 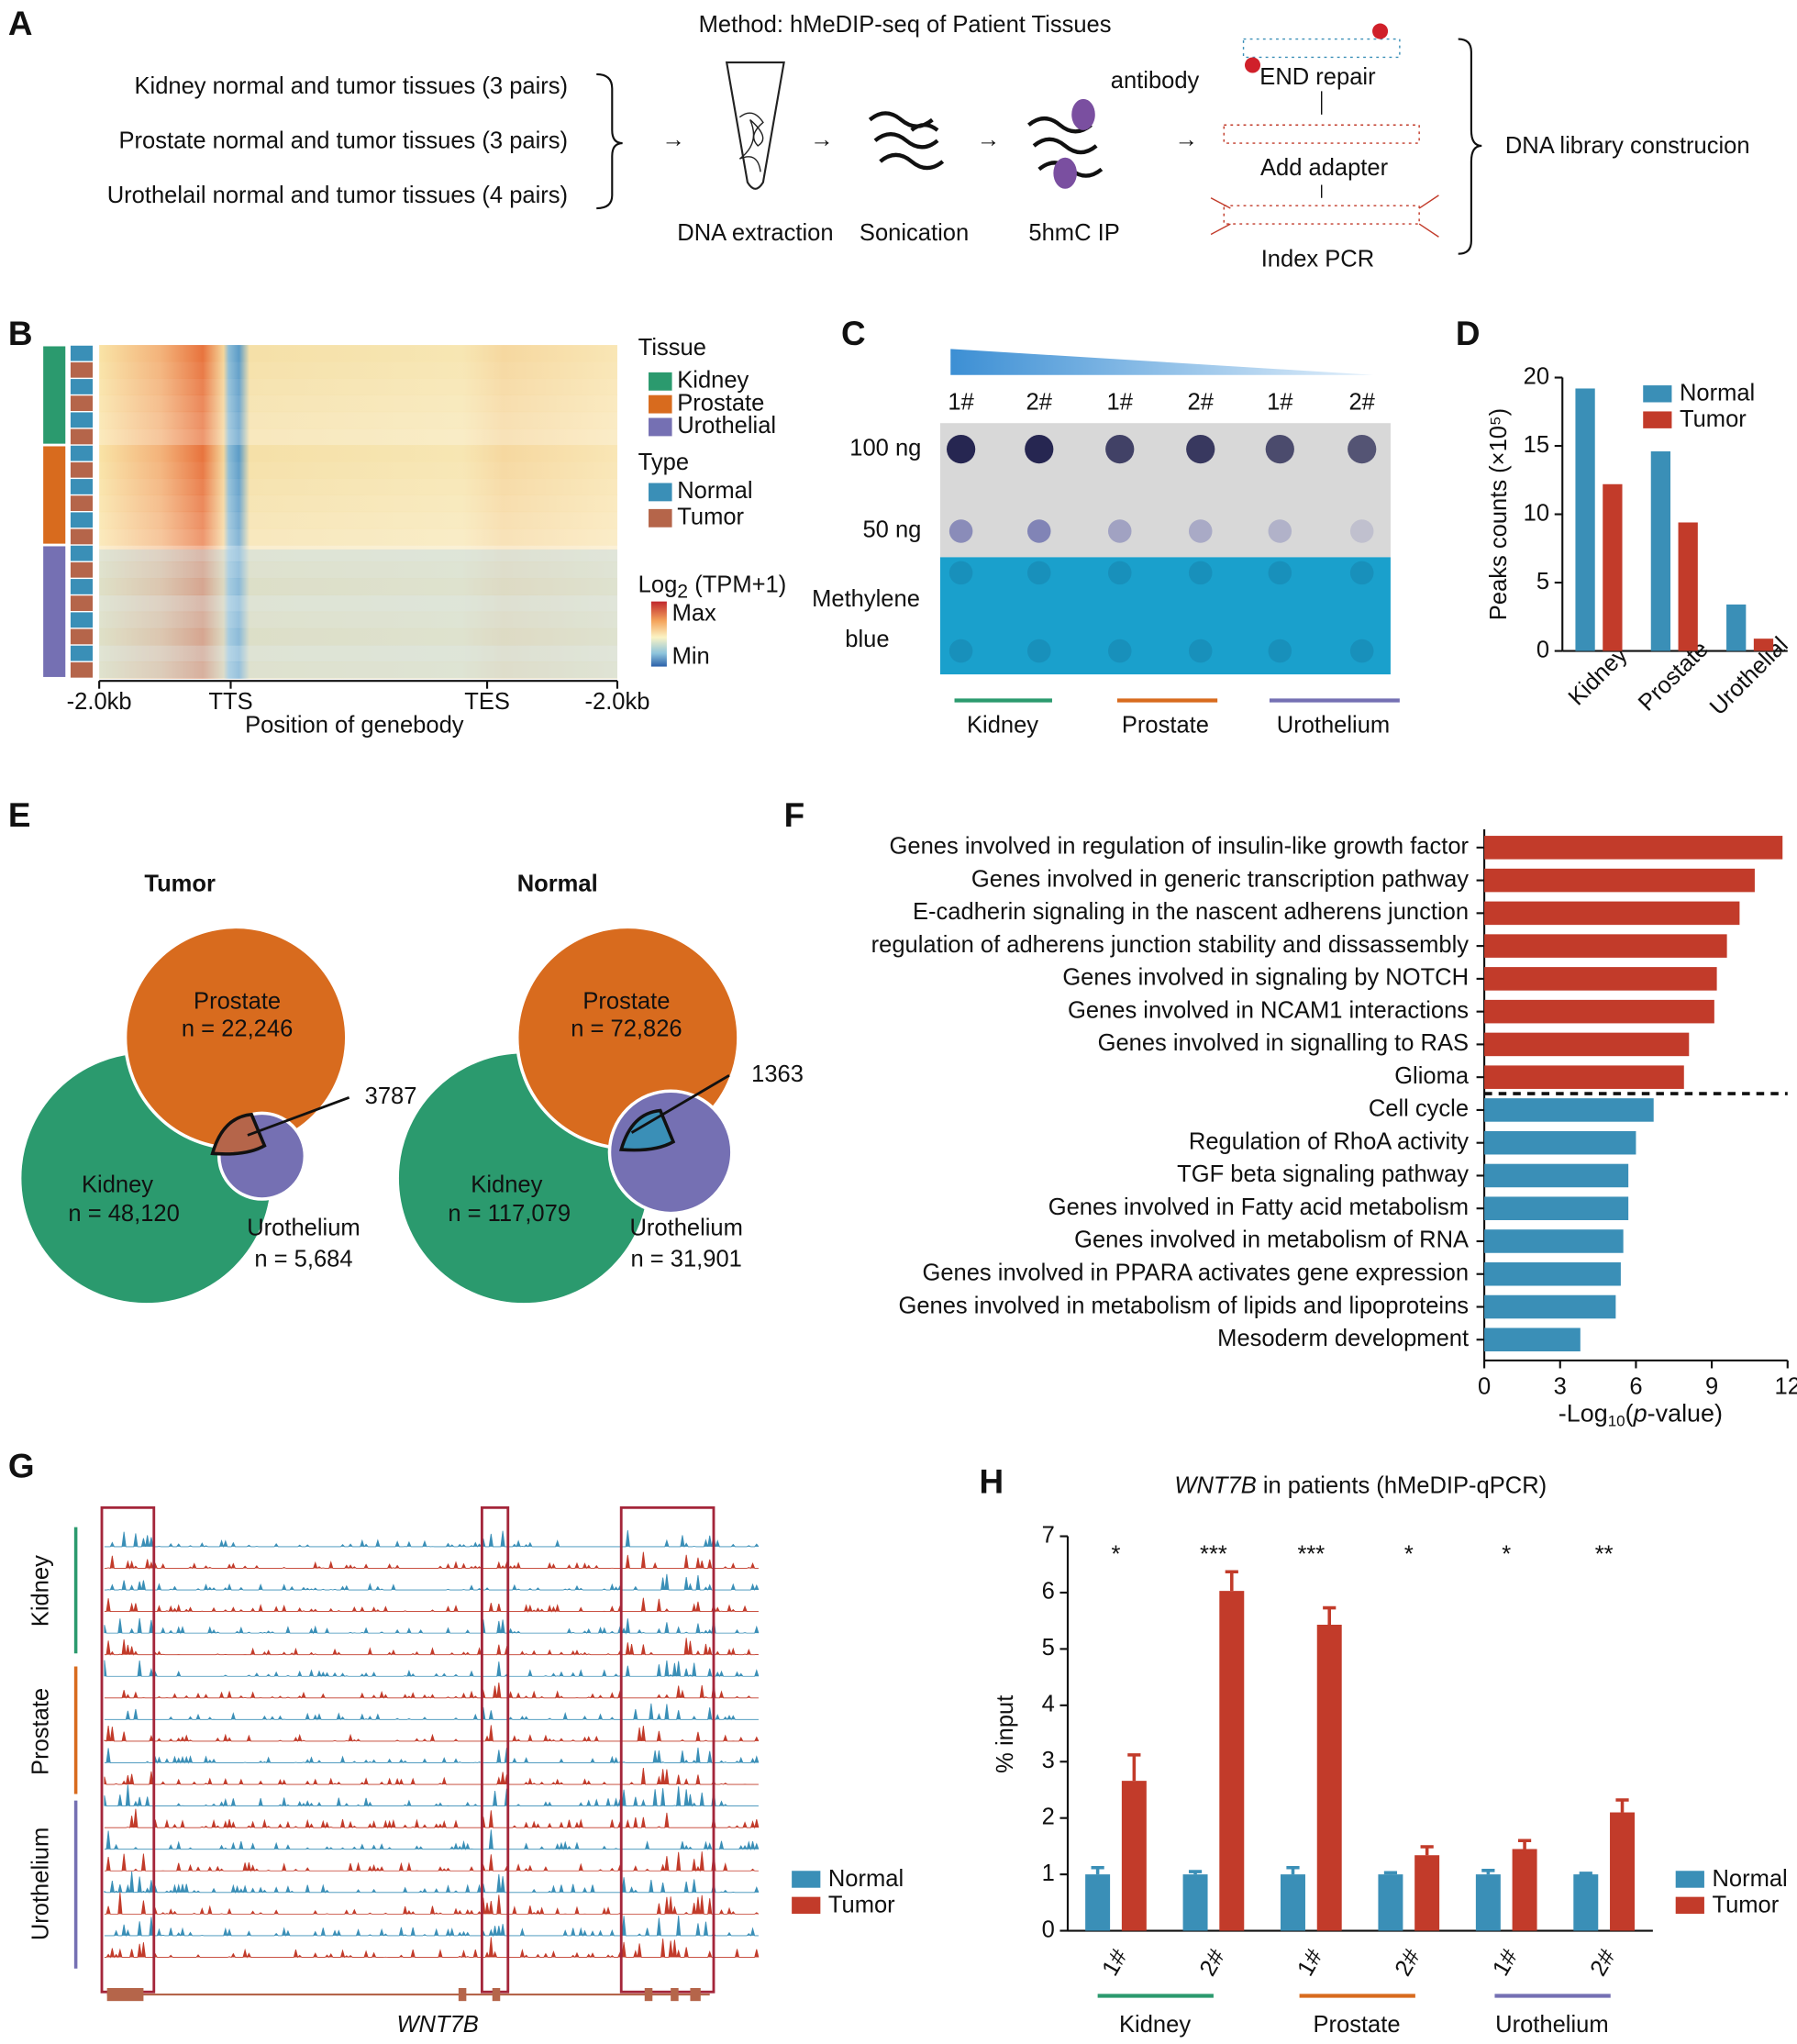 I want to click on chart-title: WNT7B in patients (hMeDIP-qPCR), so click(x=1361, y=1485).